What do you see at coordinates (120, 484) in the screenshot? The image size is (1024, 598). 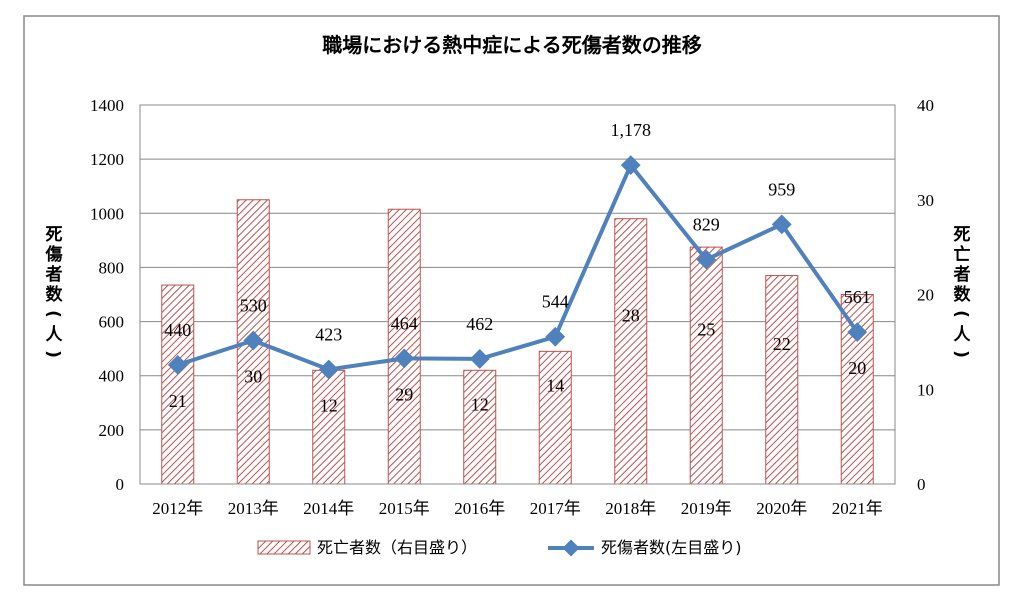 I see `left-tick-label: 0` at bounding box center [120, 484].